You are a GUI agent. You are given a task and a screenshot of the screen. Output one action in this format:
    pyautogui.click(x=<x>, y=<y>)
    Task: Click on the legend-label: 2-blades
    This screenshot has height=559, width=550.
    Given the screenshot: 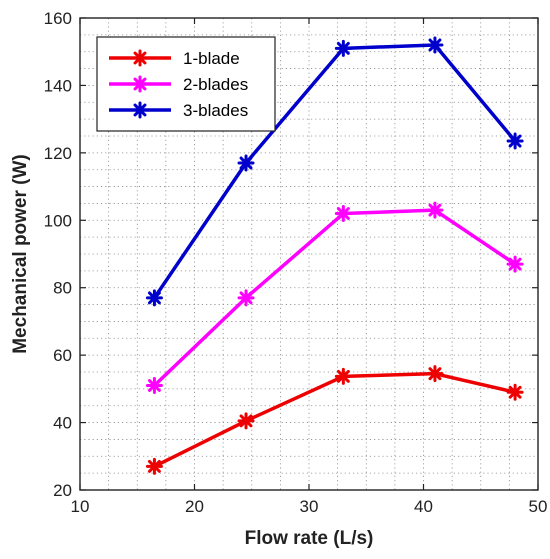 What is the action you would take?
    pyautogui.click(x=215, y=84)
    